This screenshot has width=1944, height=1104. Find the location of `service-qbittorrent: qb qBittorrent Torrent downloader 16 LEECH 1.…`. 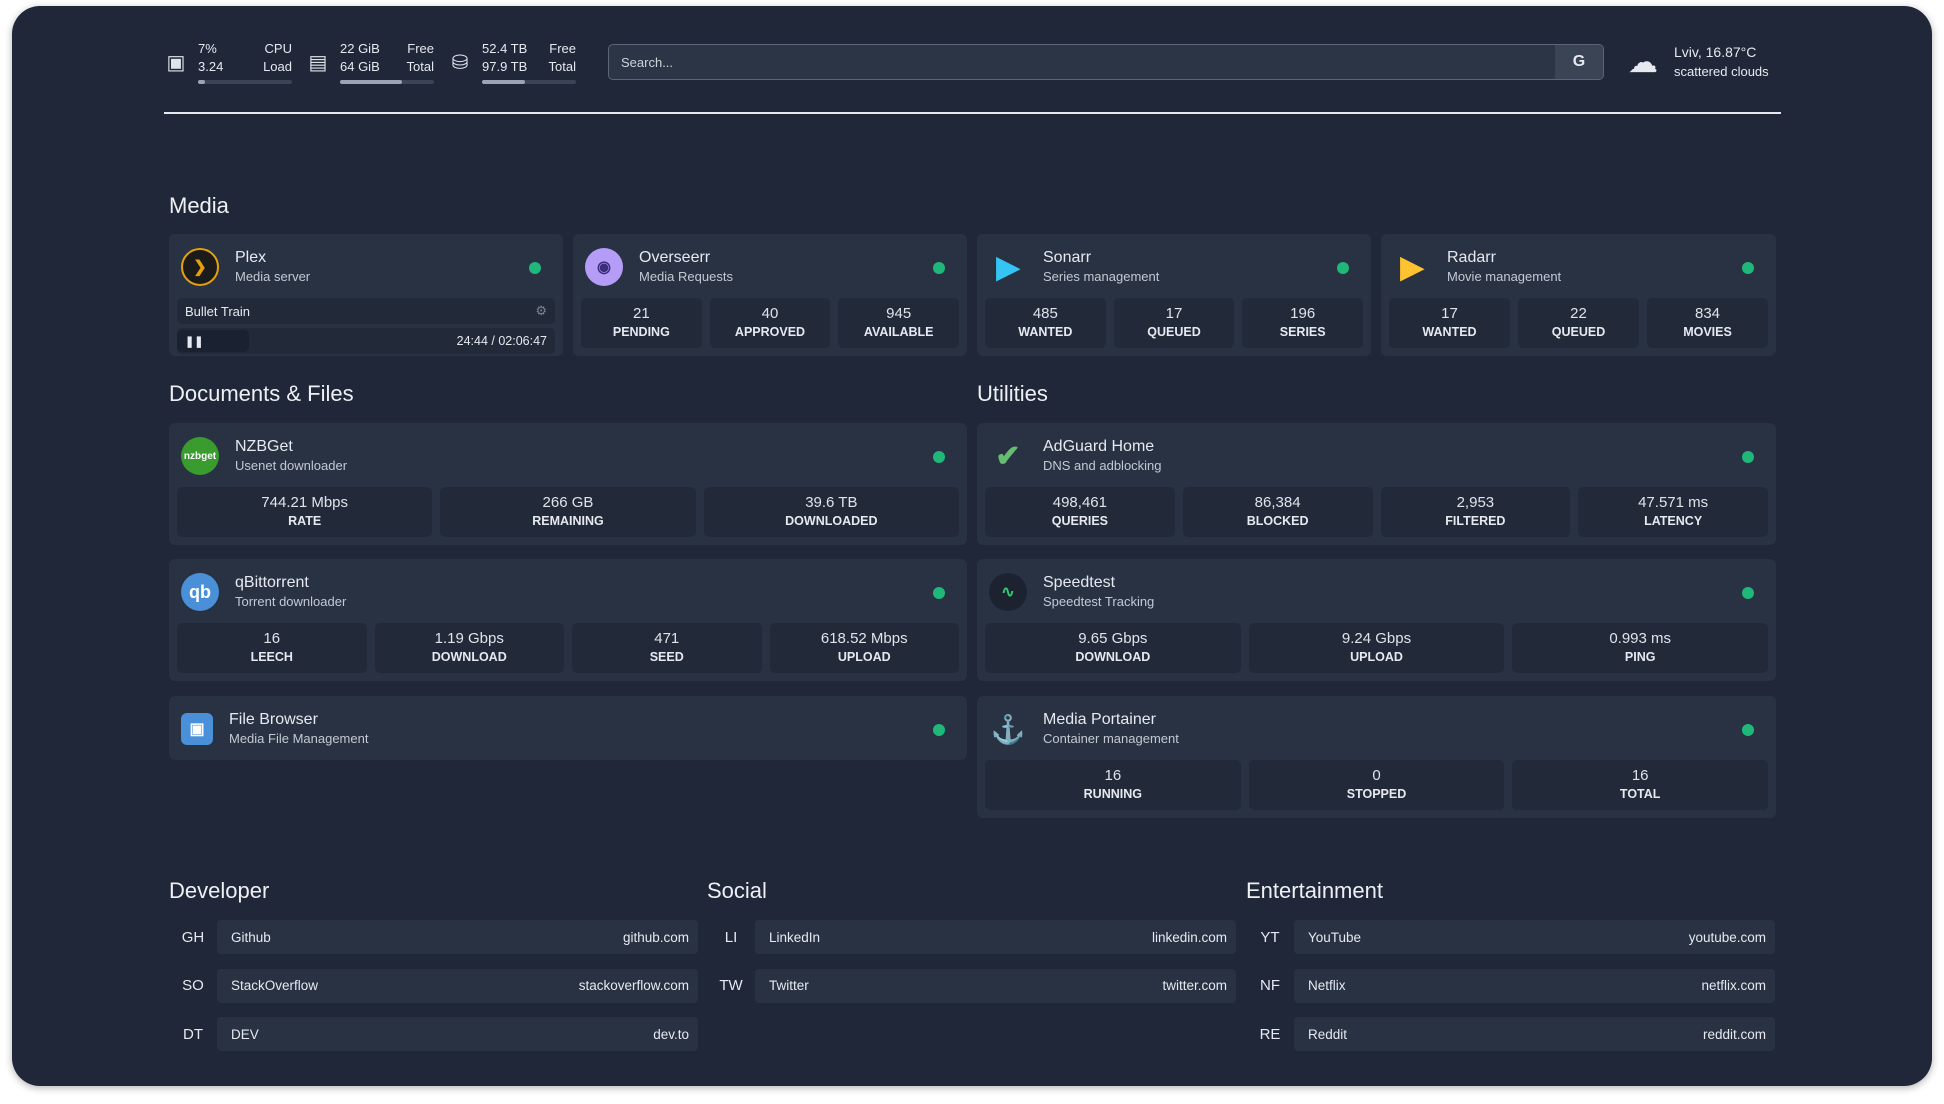

service-qbittorrent: qb qBittorrent Torrent downloader 16 LEECH 1.… is located at coordinates (568, 620).